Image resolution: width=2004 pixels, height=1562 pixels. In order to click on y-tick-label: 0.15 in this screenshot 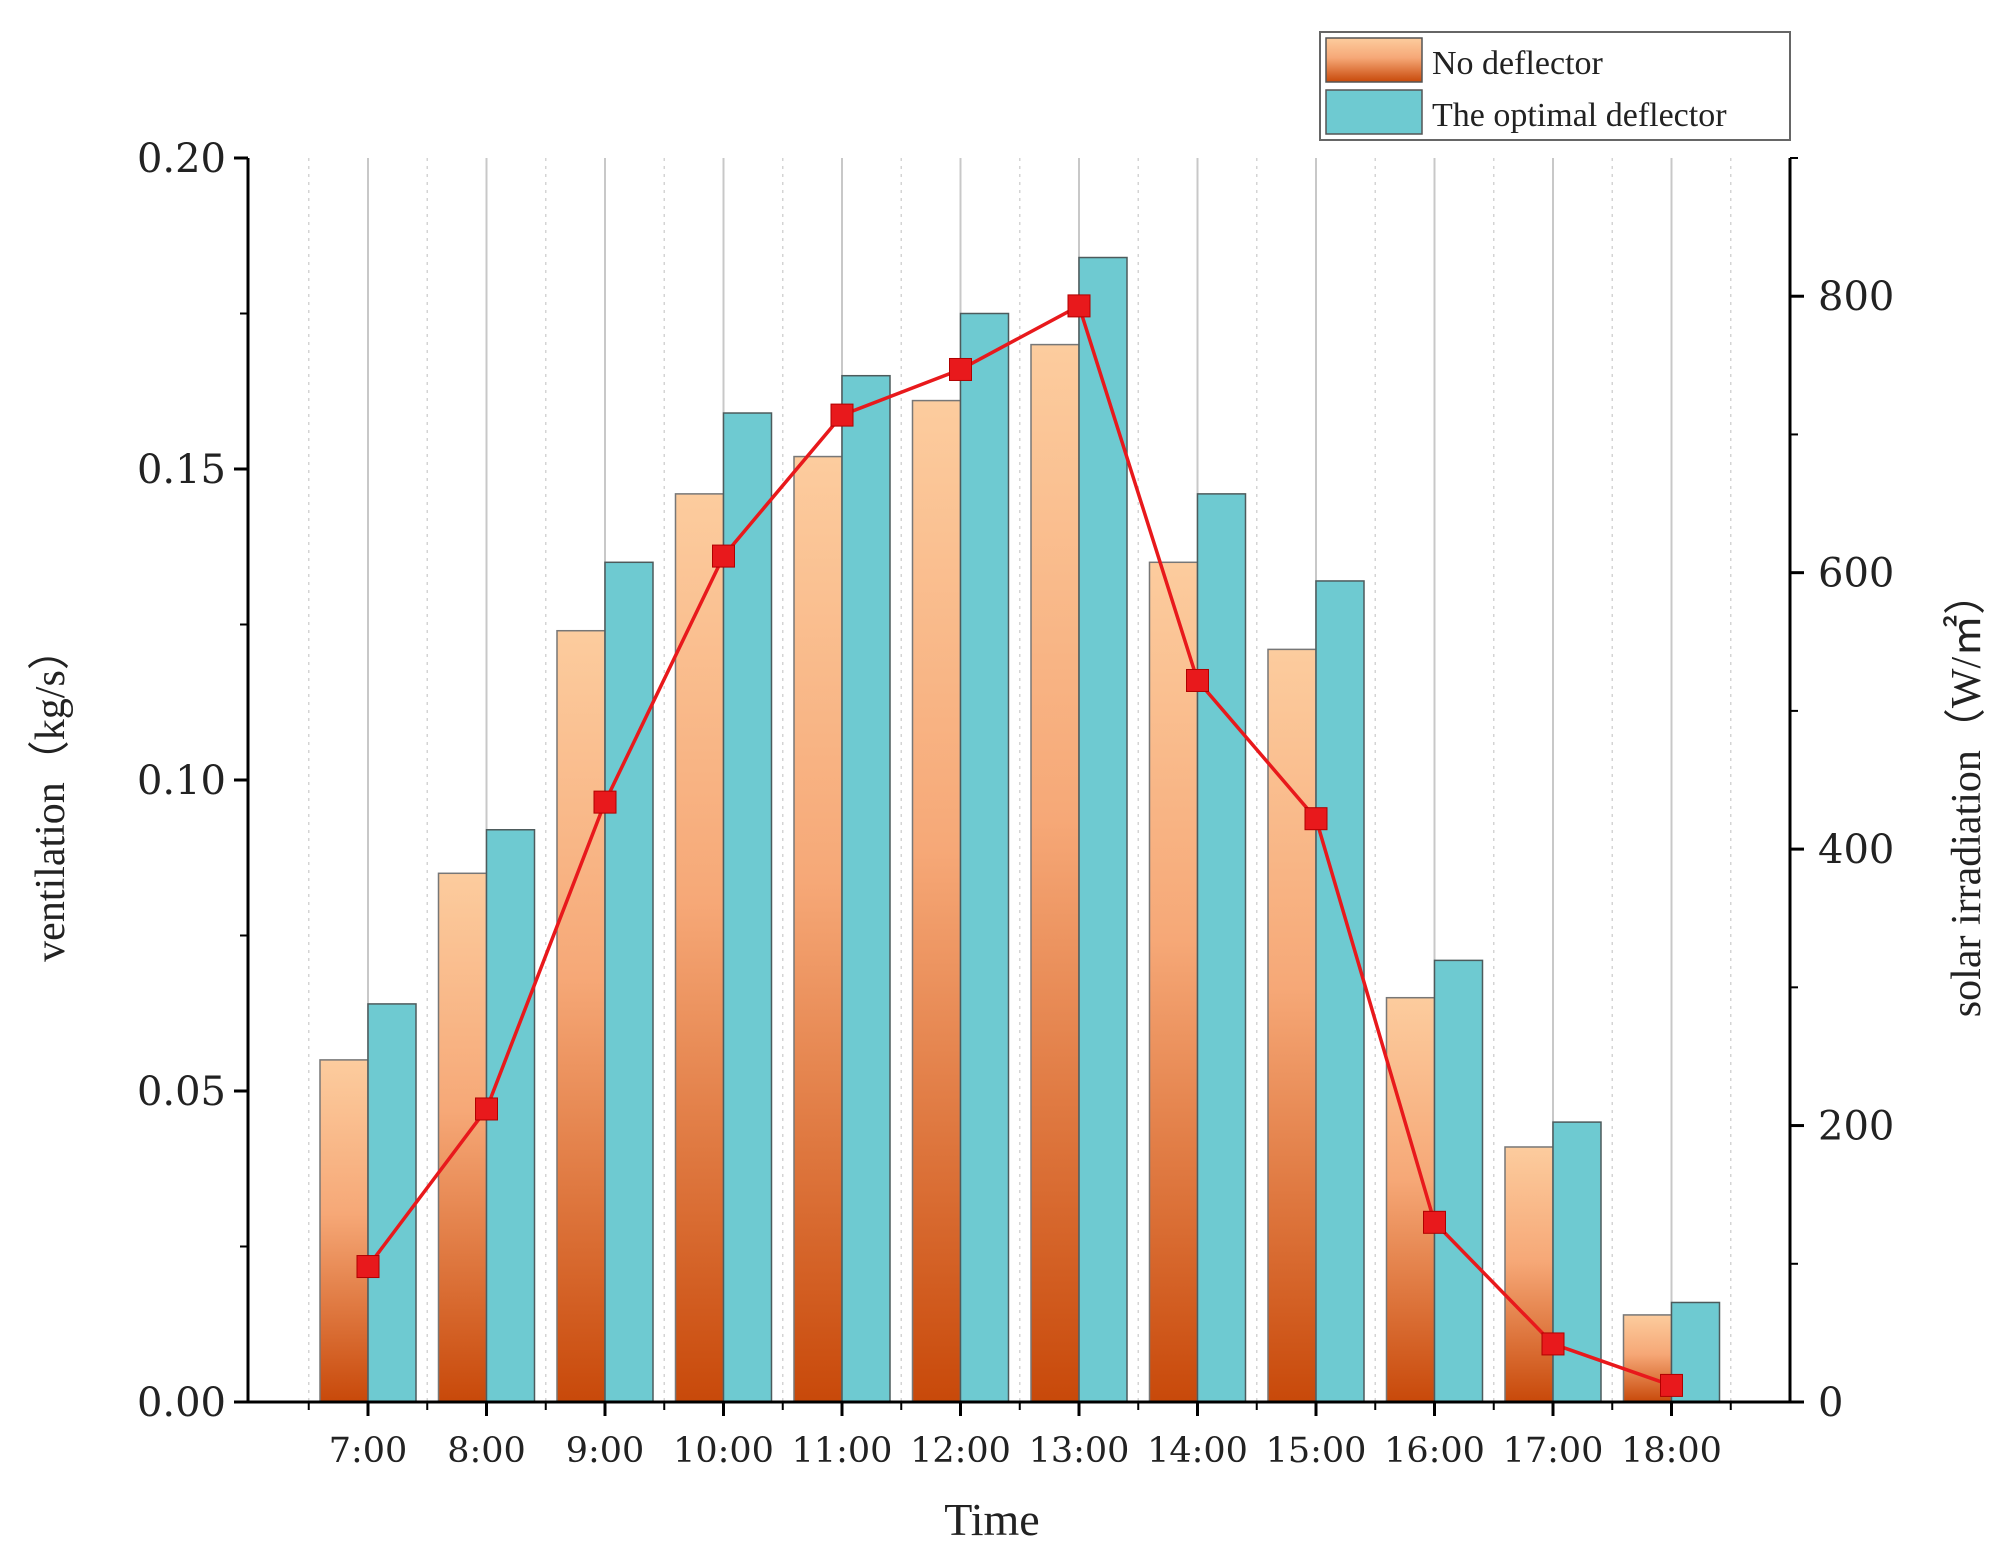, I will do `click(181, 470)`.